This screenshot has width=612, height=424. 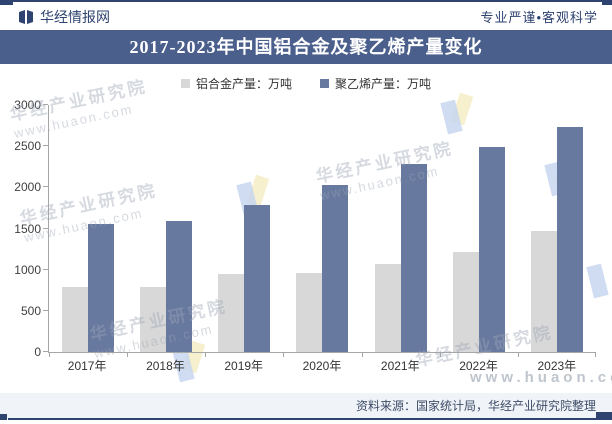 I want to click on bar-group-2017年, so click(x=88, y=288).